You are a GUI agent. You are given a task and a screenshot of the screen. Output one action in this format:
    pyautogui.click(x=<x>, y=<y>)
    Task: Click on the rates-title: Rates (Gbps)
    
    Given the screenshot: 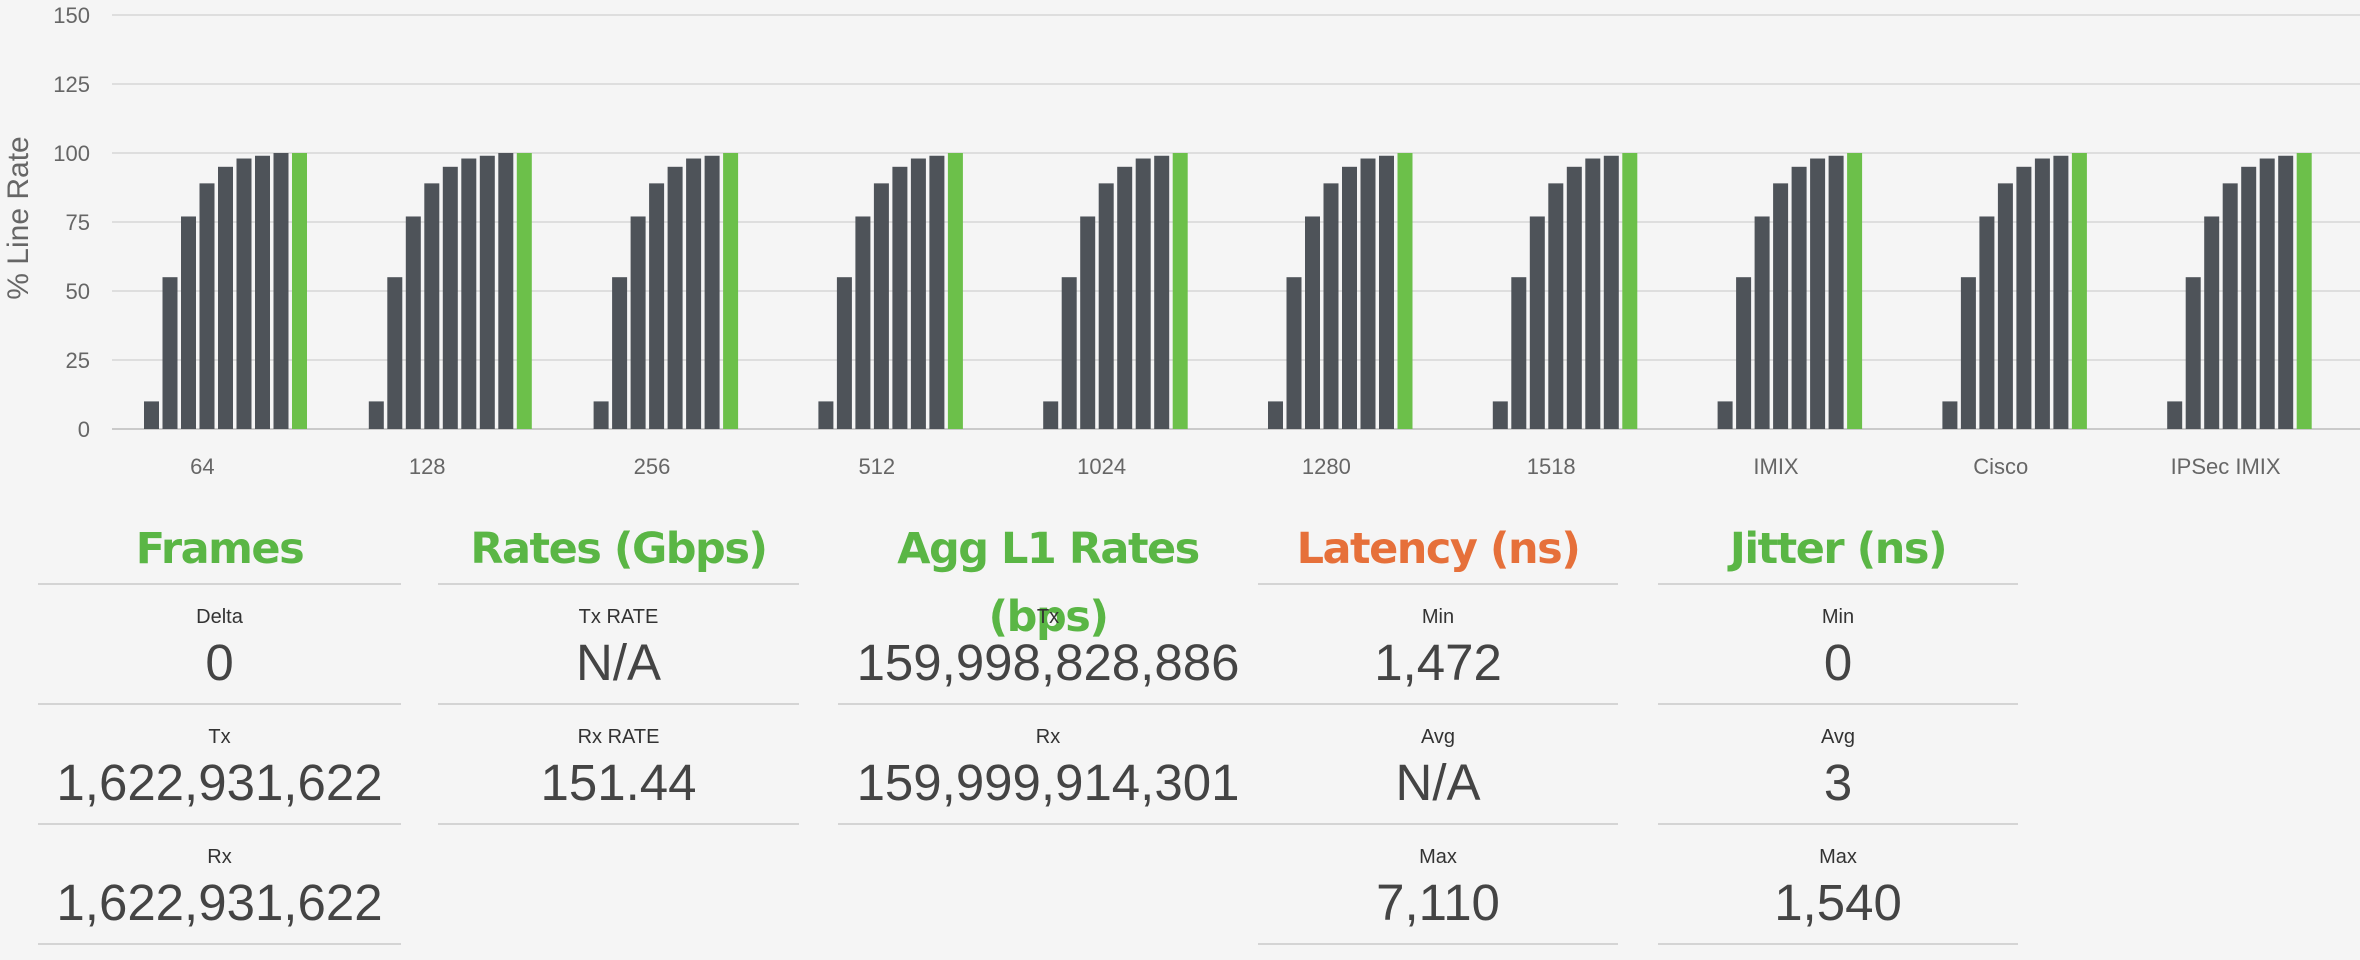 What is the action you would take?
    pyautogui.click(x=618, y=550)
    